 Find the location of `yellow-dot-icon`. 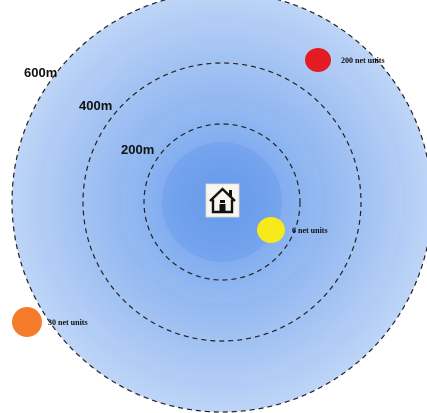

yellow-dot-icon is located at coordinates (271, 230).